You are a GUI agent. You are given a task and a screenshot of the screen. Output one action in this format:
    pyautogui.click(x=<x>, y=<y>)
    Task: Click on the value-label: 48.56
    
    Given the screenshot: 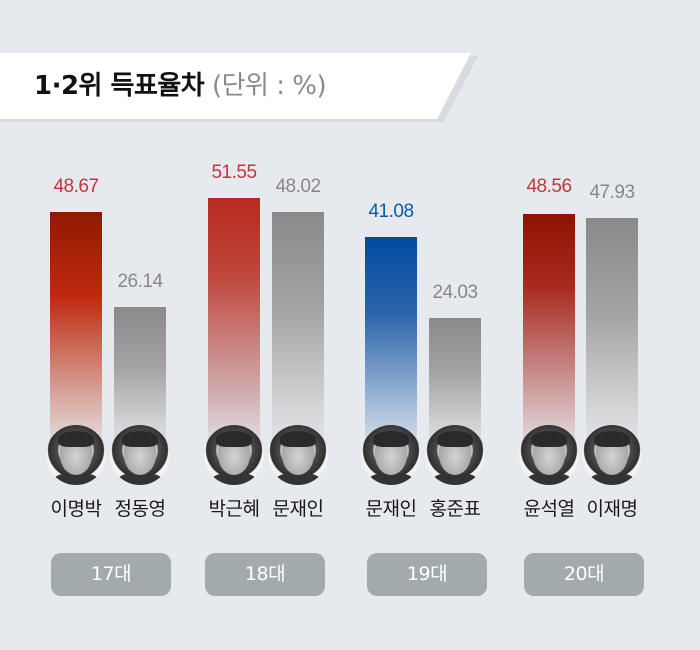 What is the action you would take?
    pyautogui.click(x=549, y=186)
    